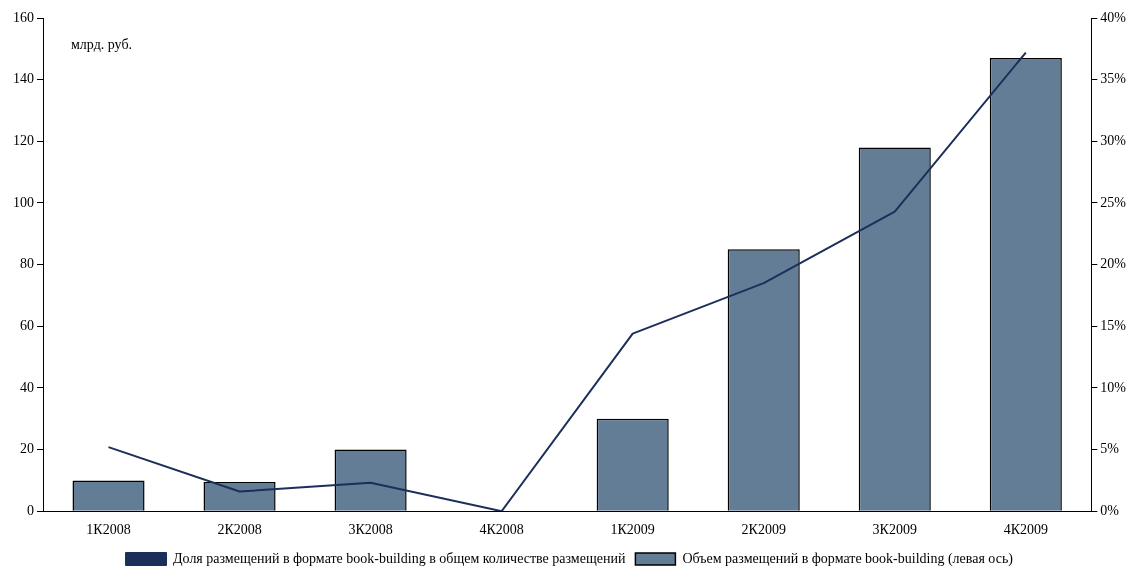  Describe the element at coordinates (1113, 387) in the screenshot. I see `y2-tick-label: 10%` at that location.